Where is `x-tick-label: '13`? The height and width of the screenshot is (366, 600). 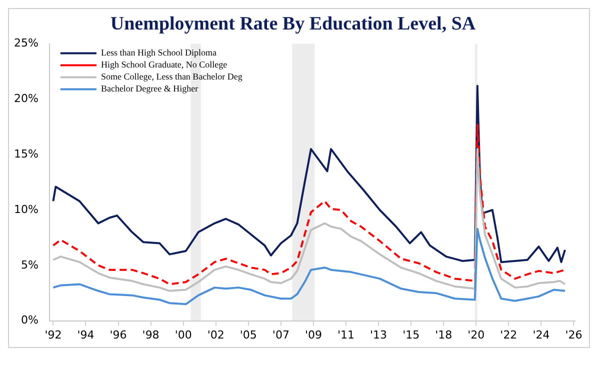 x-tick-label: '13 is located at coordinates (379, 335).